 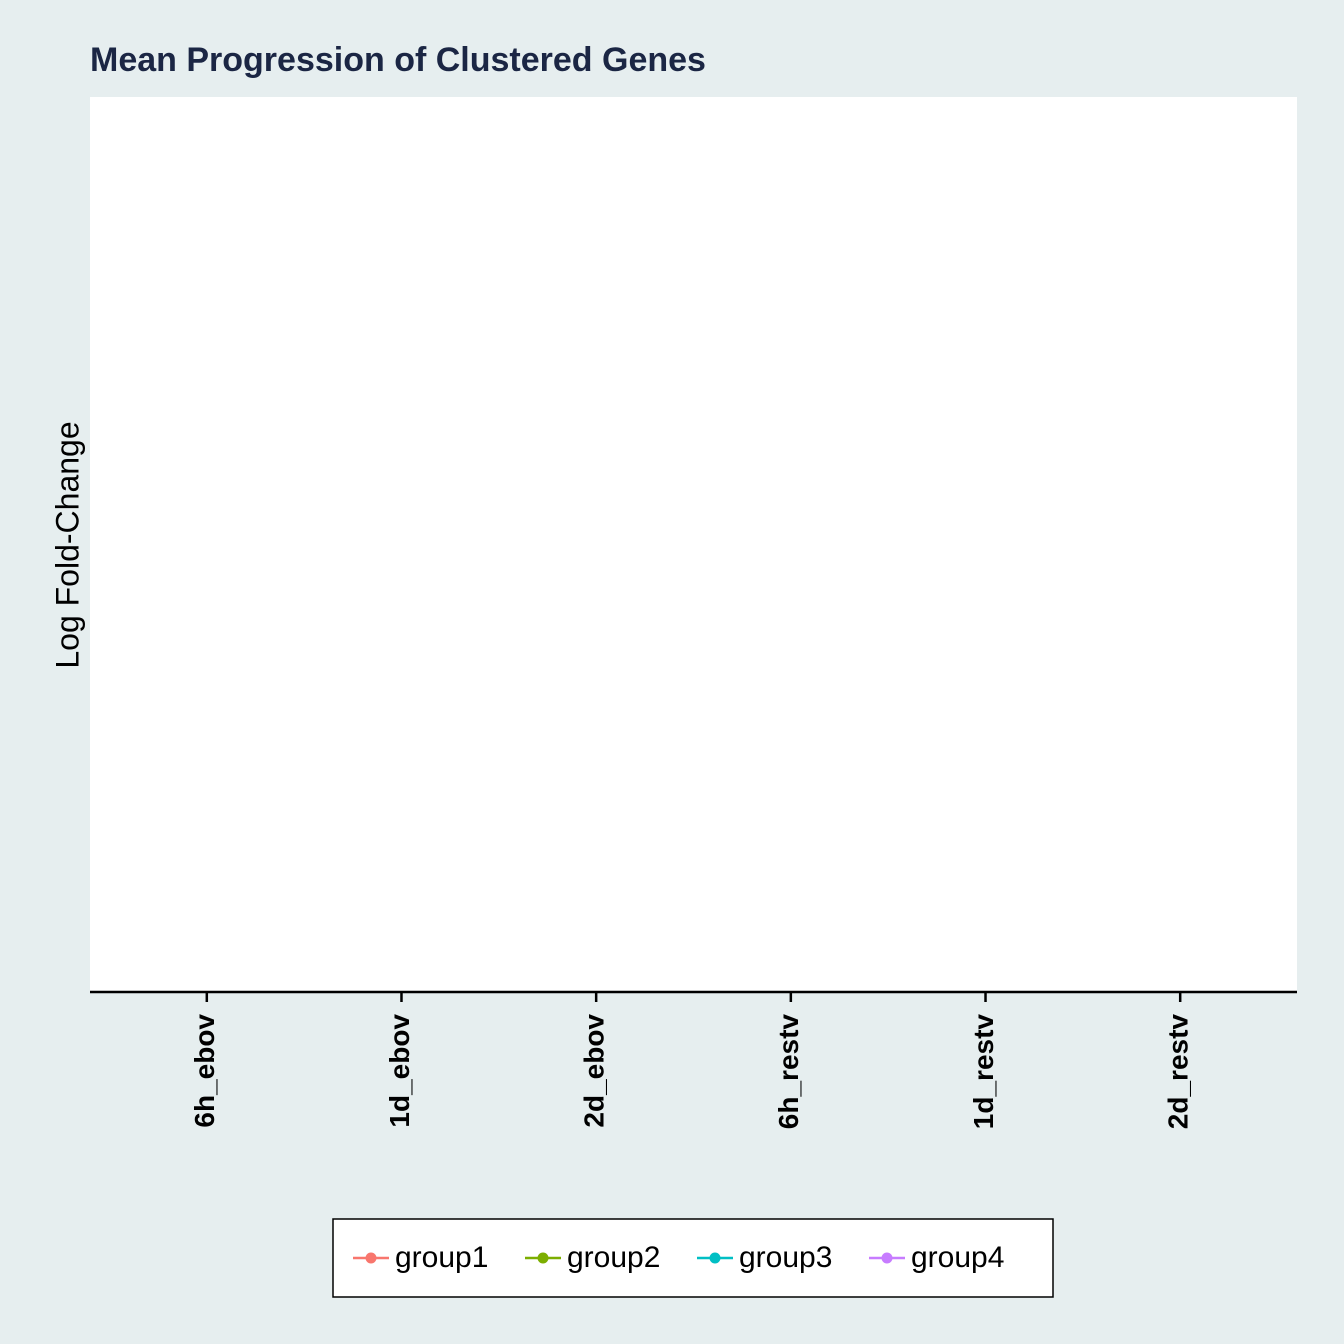 I want to click on y-axis-label: Log Fold-Change, so click(x=67, y=544).